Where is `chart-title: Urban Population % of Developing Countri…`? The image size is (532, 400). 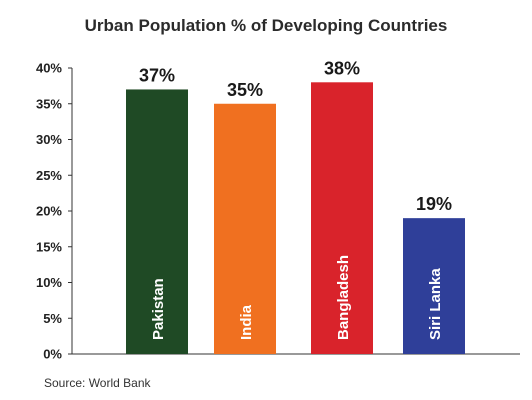
chart-title: Urban Population % of Developing Countri… is located at coordinates (266, 25).